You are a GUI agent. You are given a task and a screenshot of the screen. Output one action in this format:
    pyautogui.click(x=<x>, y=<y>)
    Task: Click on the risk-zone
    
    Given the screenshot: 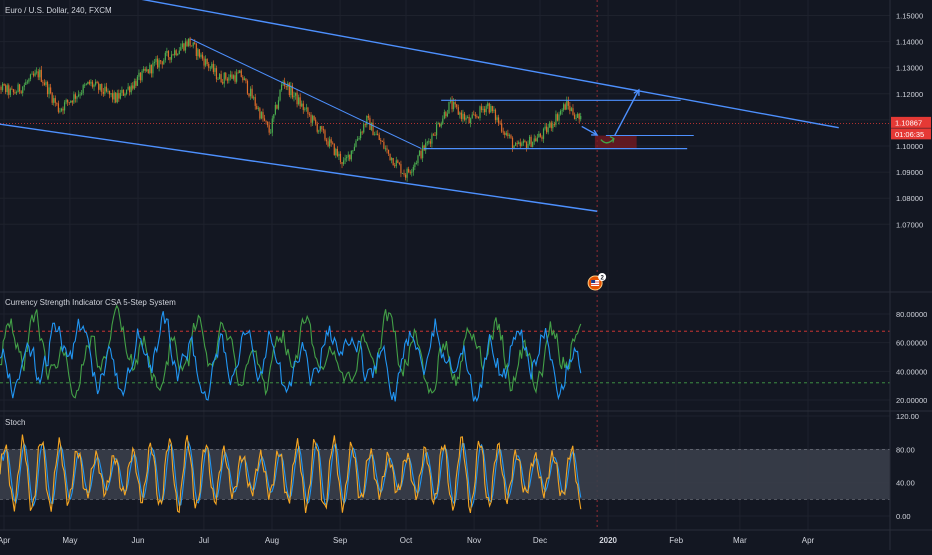 What is the action you would take?
    pyautogui.click(x=616, y=142)
    